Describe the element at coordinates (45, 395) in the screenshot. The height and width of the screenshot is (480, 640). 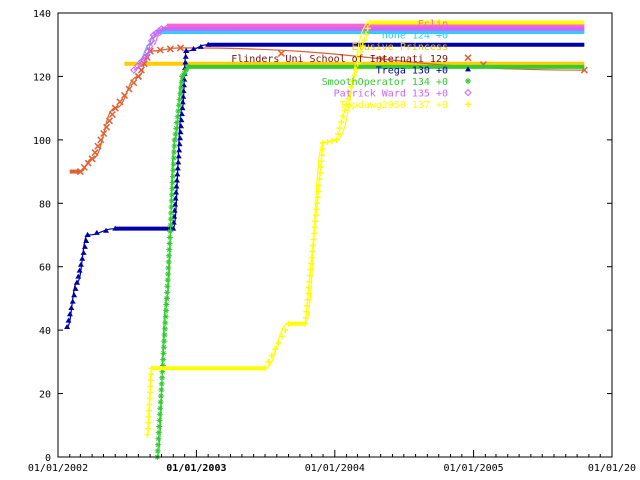
I see `y-tick-label: 20` at that location.